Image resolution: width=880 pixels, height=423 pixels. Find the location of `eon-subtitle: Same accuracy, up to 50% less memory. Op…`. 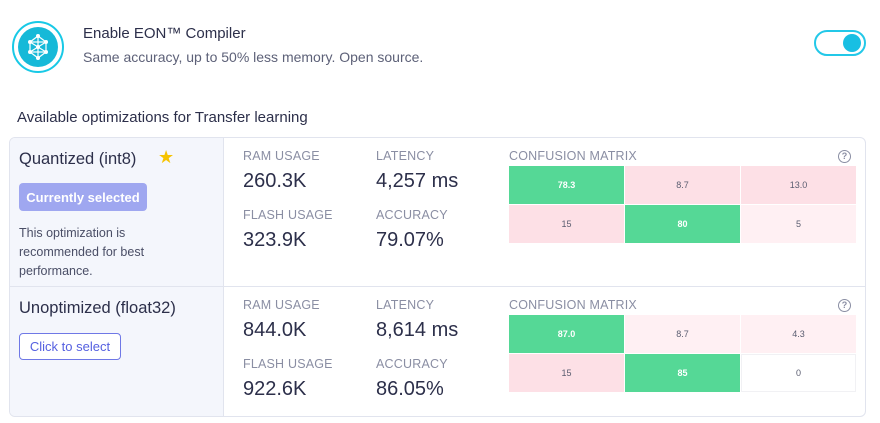

eon-subtitle: Same accuracy, up to 50% less memory. Op… is located at coordinates (253, 57).